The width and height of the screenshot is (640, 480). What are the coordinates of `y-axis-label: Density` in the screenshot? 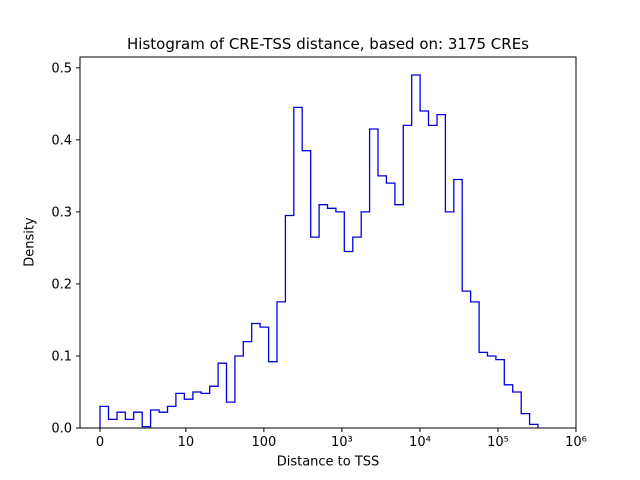 It's located at (30, 242).